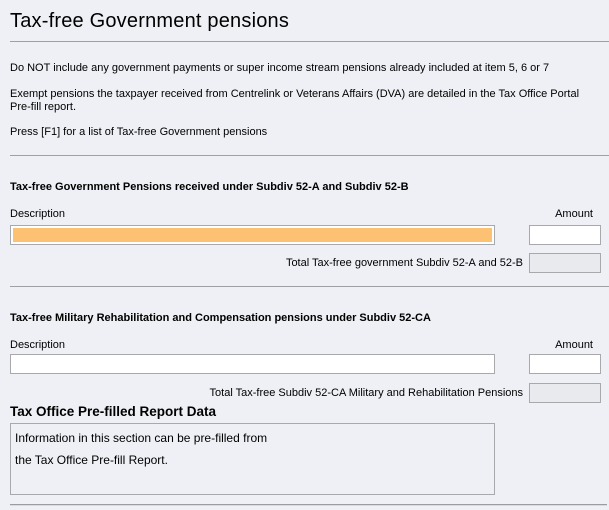 The height and width of the screenshot is (510, 609). What do you see at coordinates (565, 235) in the screenshot?
I see `subdiv-52ab-amount-input` at bounding box center [565, 235].